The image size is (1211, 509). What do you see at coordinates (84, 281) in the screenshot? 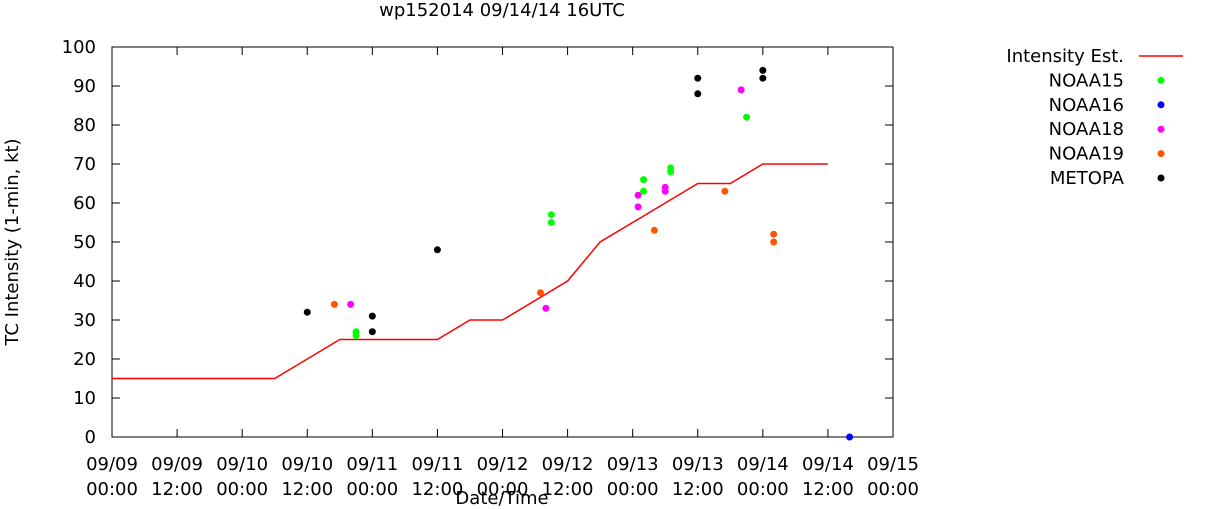
I see `y-tick-label: 40` at bounding box center [84, 281].